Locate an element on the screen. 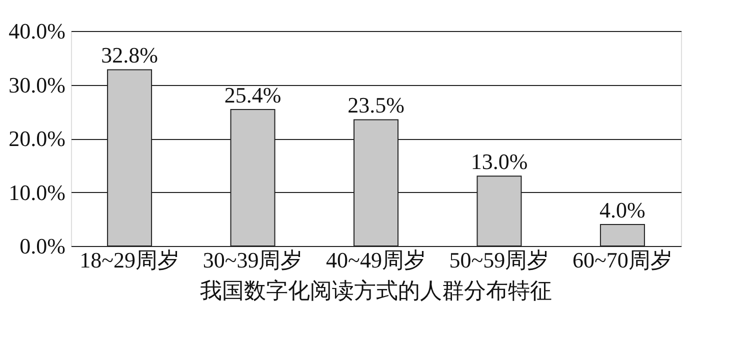 This screenshot has height=339, width=732. x-tick-label: 30~39周岁 is located at coordinates (252, 260).